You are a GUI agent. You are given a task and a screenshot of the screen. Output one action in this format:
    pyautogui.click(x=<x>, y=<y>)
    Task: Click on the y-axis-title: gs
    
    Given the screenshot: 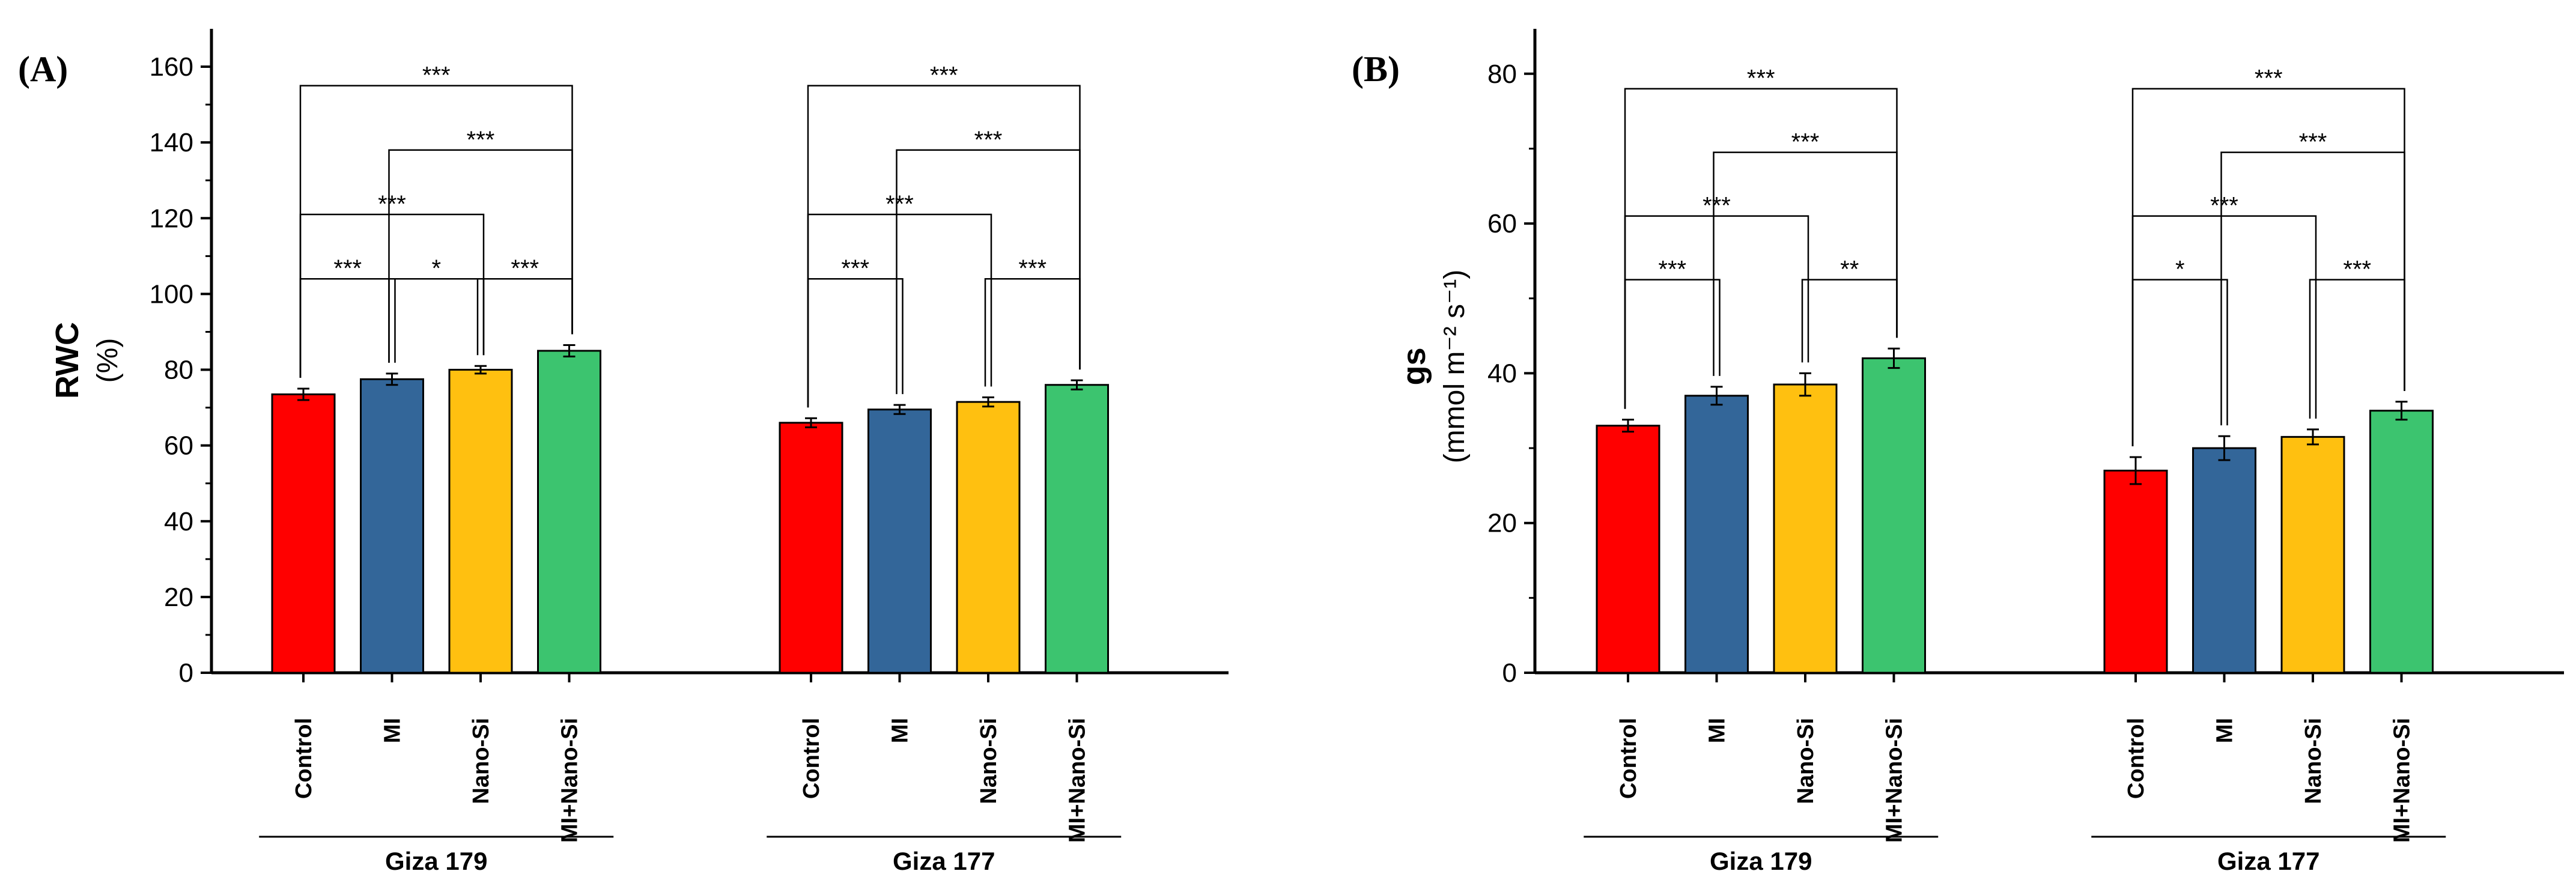 What is the action you would take?
    pyautogui.click(x=1414, y=366)
    